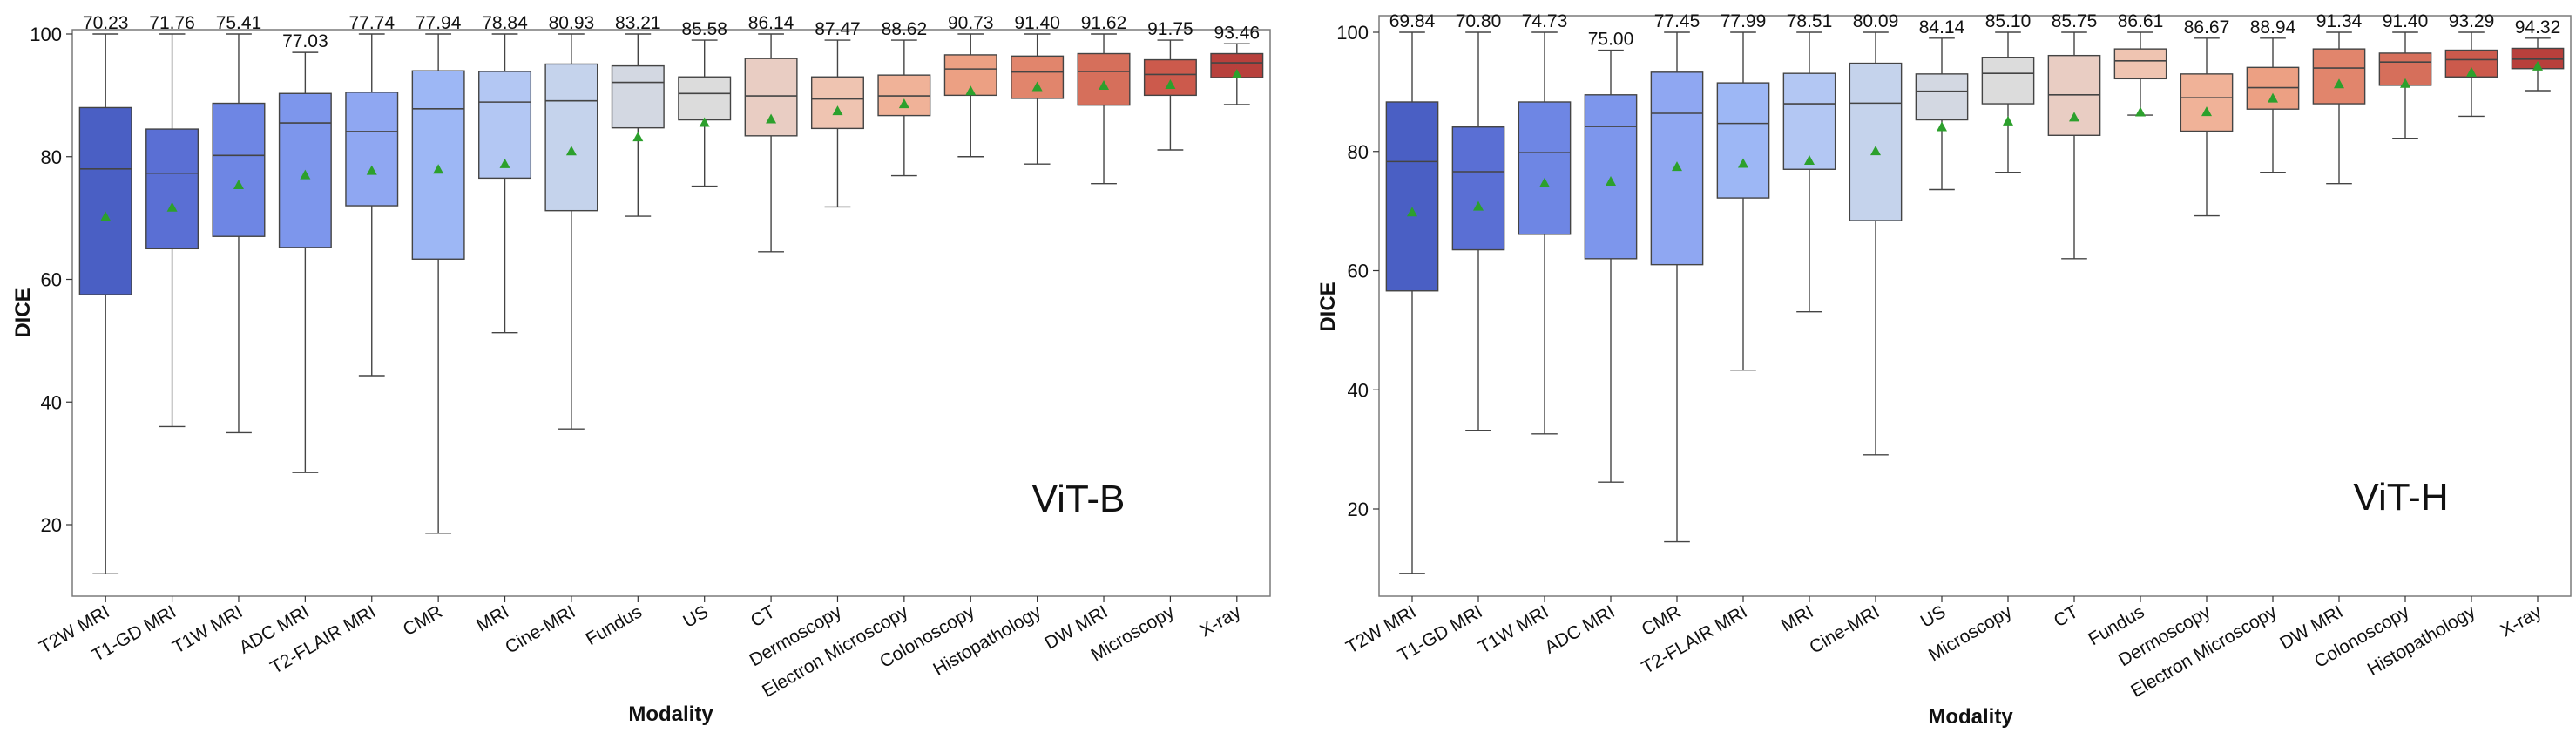  I want to click on box-group: 85.75, so click(2074, 135).